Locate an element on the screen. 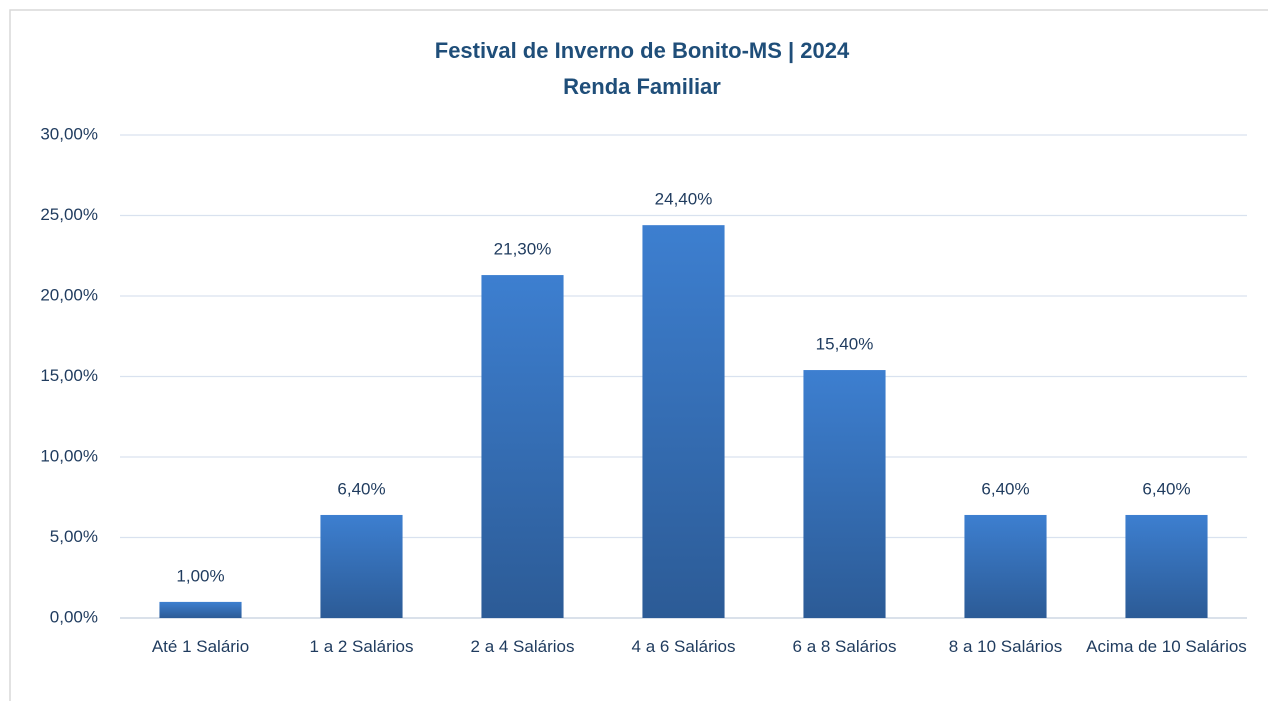 This screenshot has height=706, width=1268. x-tick-label-box: Até 1 Salário is located at coordinates (200, 646).